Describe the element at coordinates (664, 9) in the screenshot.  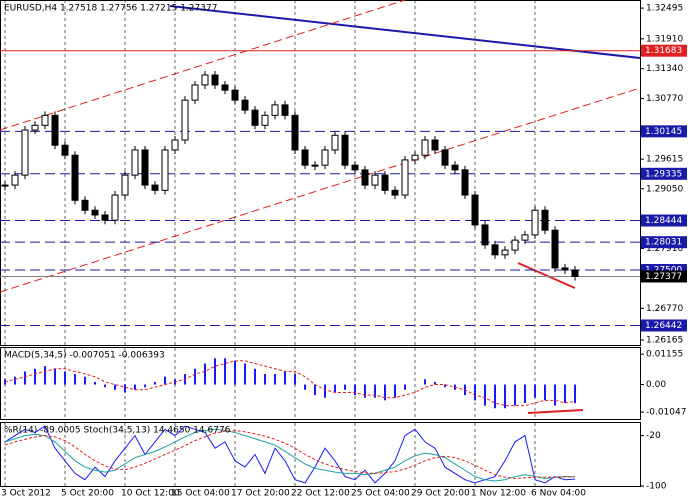
I see `y-tick-label: 1.32495` at that location.